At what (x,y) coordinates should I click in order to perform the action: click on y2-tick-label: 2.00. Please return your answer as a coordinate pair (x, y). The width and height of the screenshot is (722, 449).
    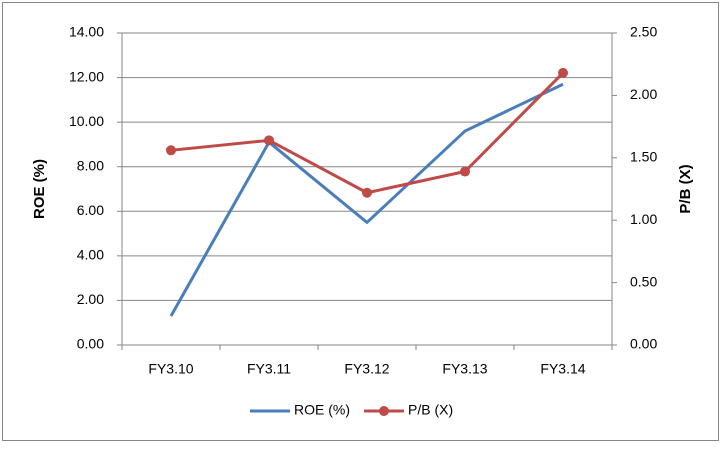
    Looking at the image, I should click on (643, 94).